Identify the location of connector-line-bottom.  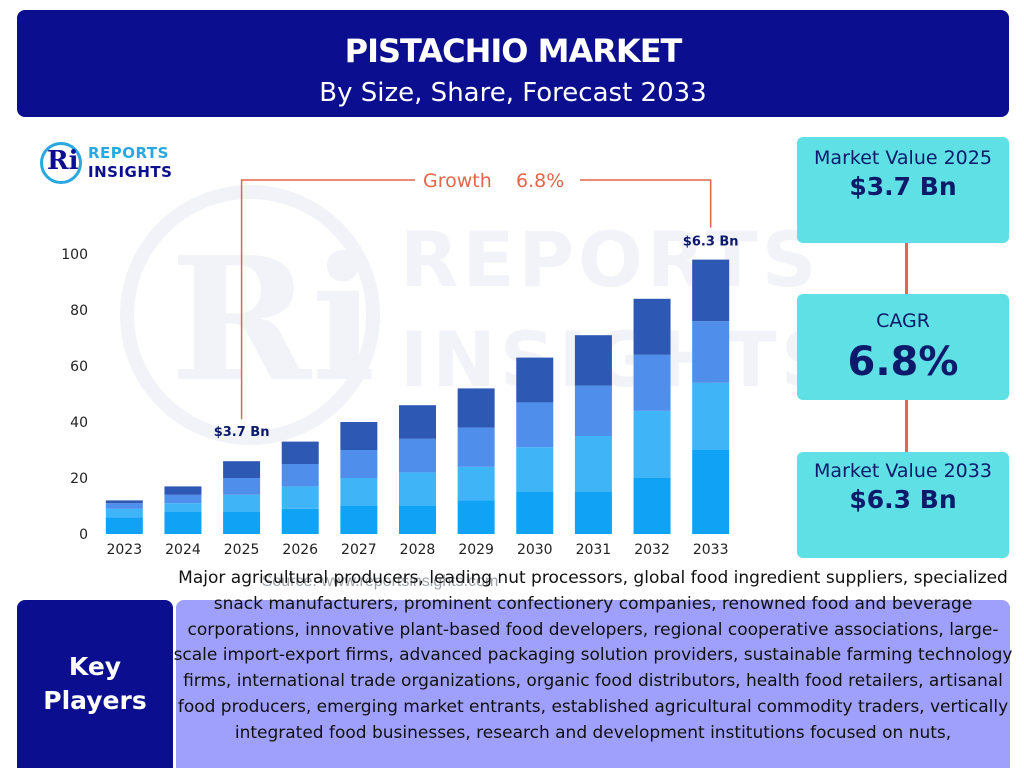
(906, 426).